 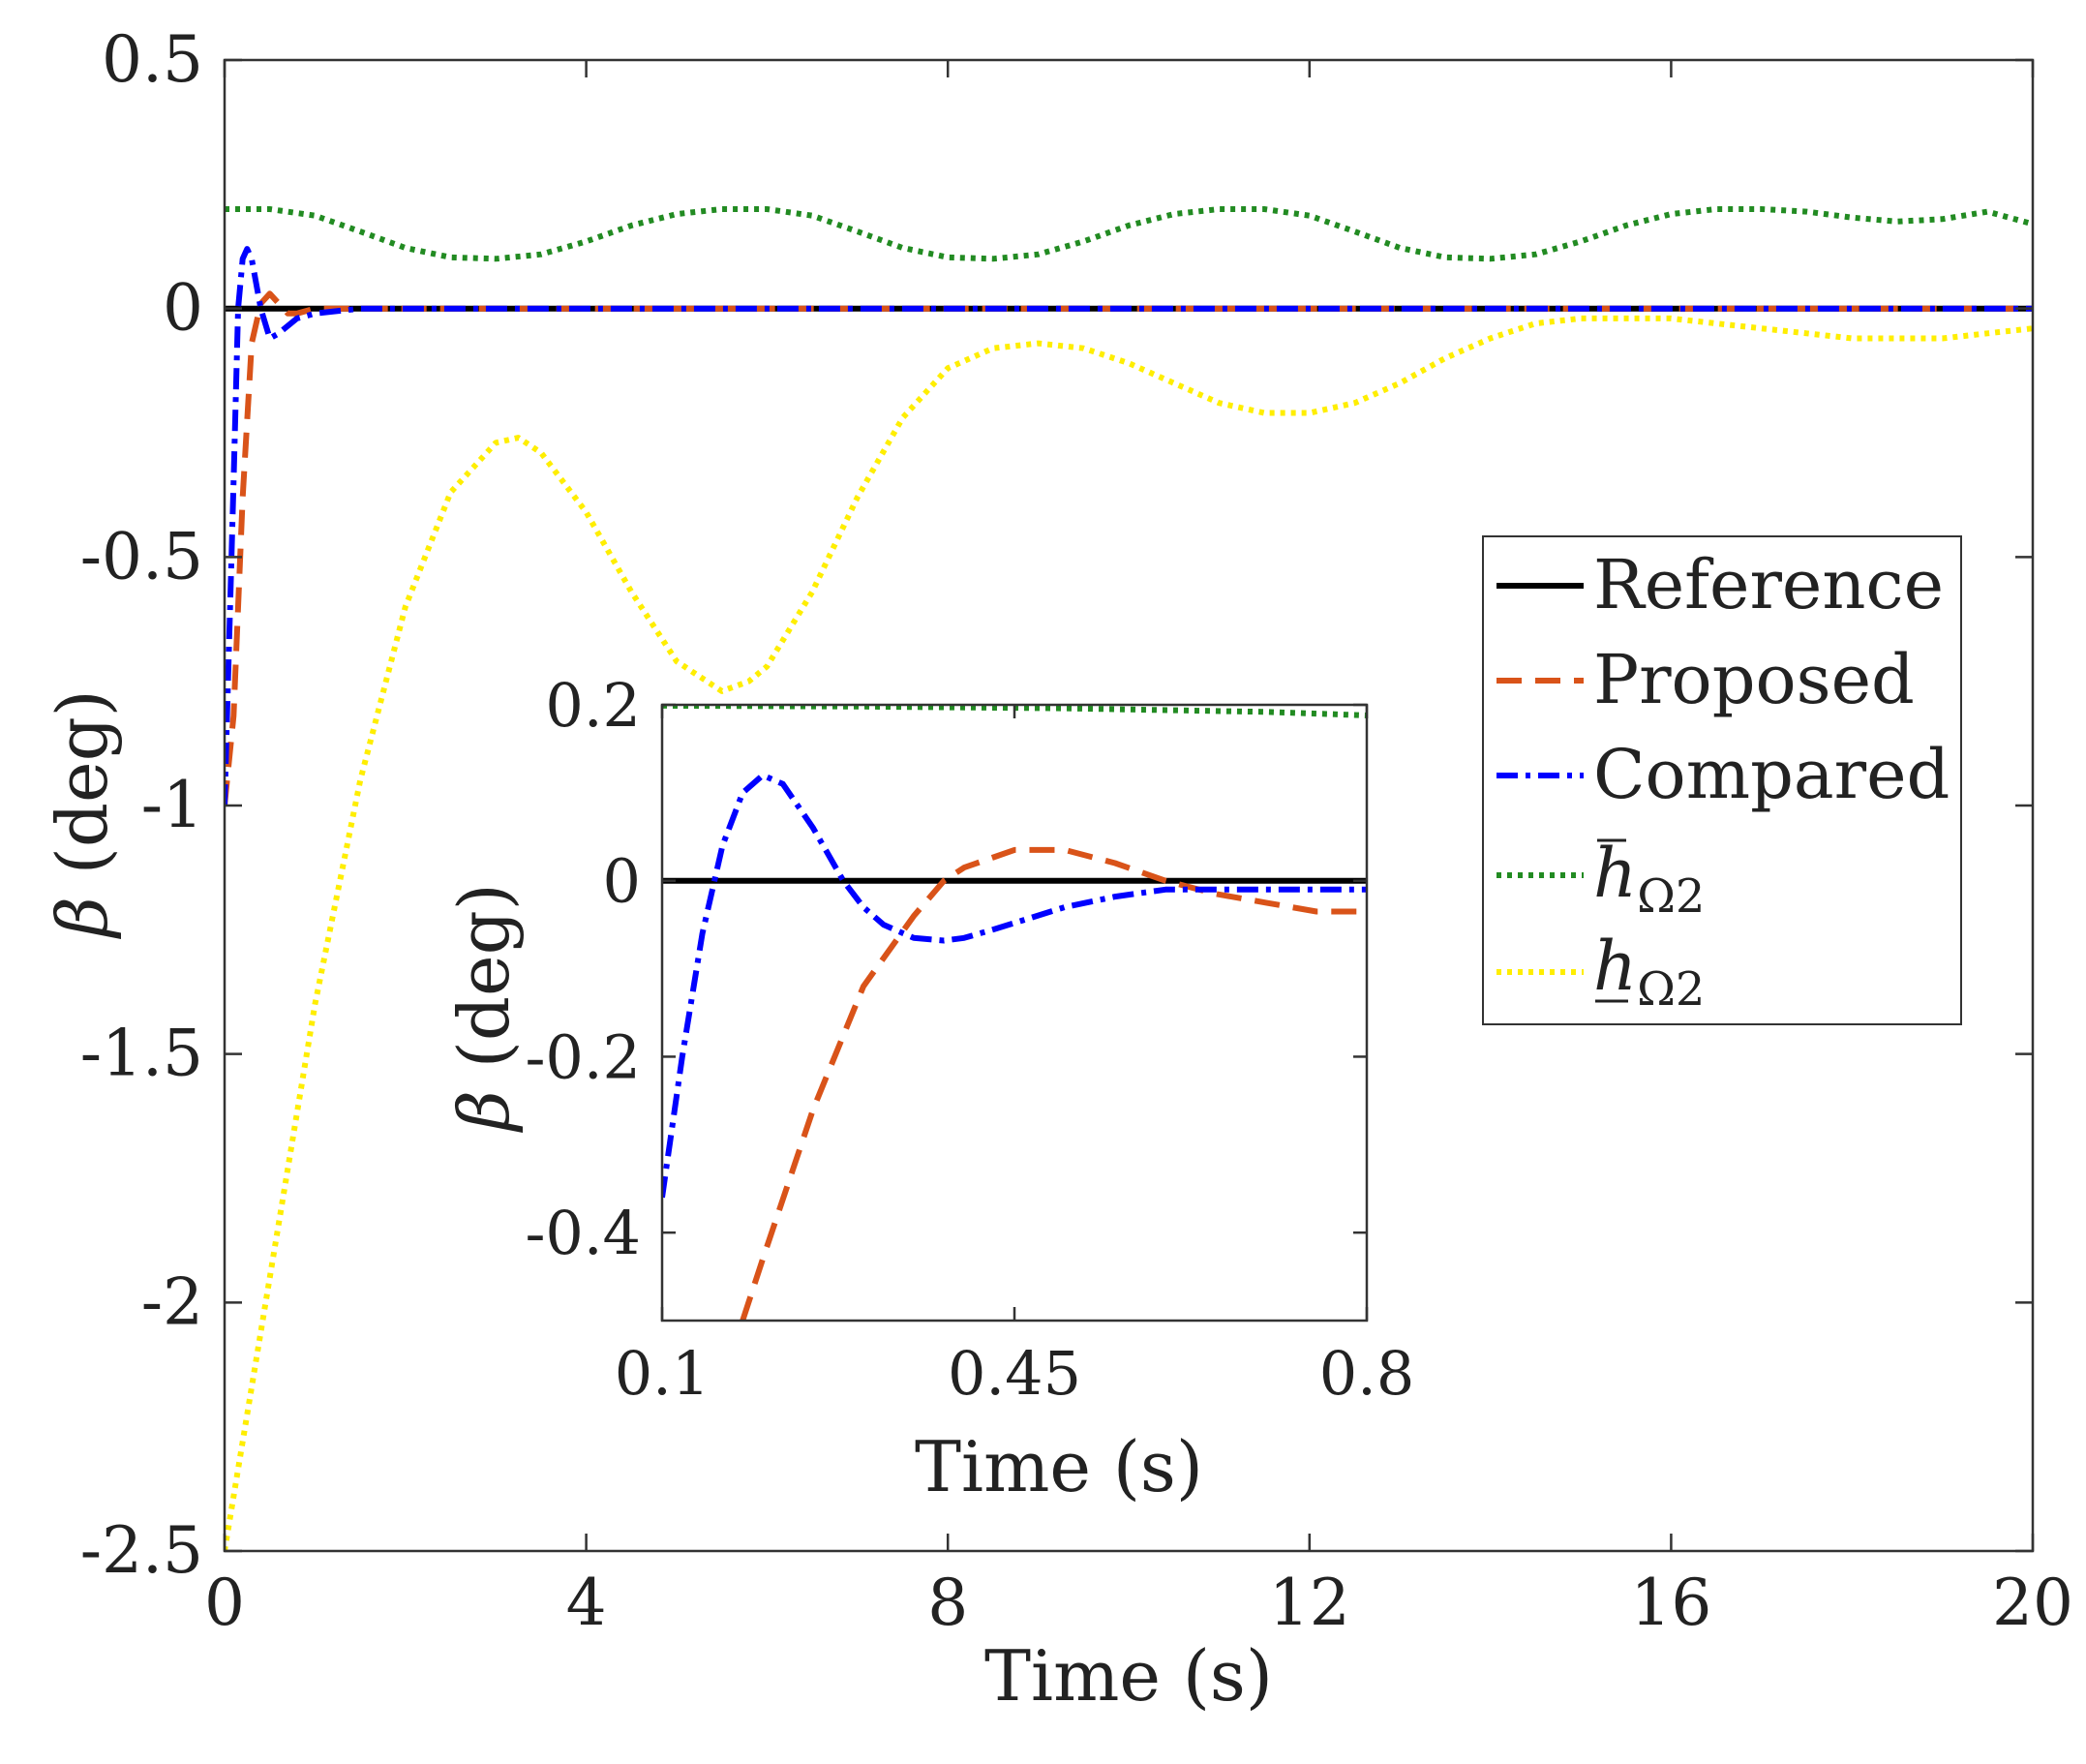 I want to click on inset-y-axis-label: β (deg), so click(x=484, y=1008).